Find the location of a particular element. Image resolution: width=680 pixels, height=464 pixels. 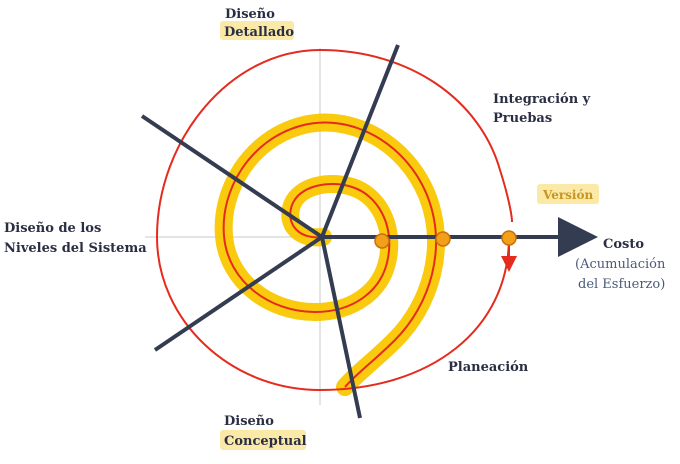

label-diseno-conceptual-line2: Conceptual is located at coordinates (265, 441).